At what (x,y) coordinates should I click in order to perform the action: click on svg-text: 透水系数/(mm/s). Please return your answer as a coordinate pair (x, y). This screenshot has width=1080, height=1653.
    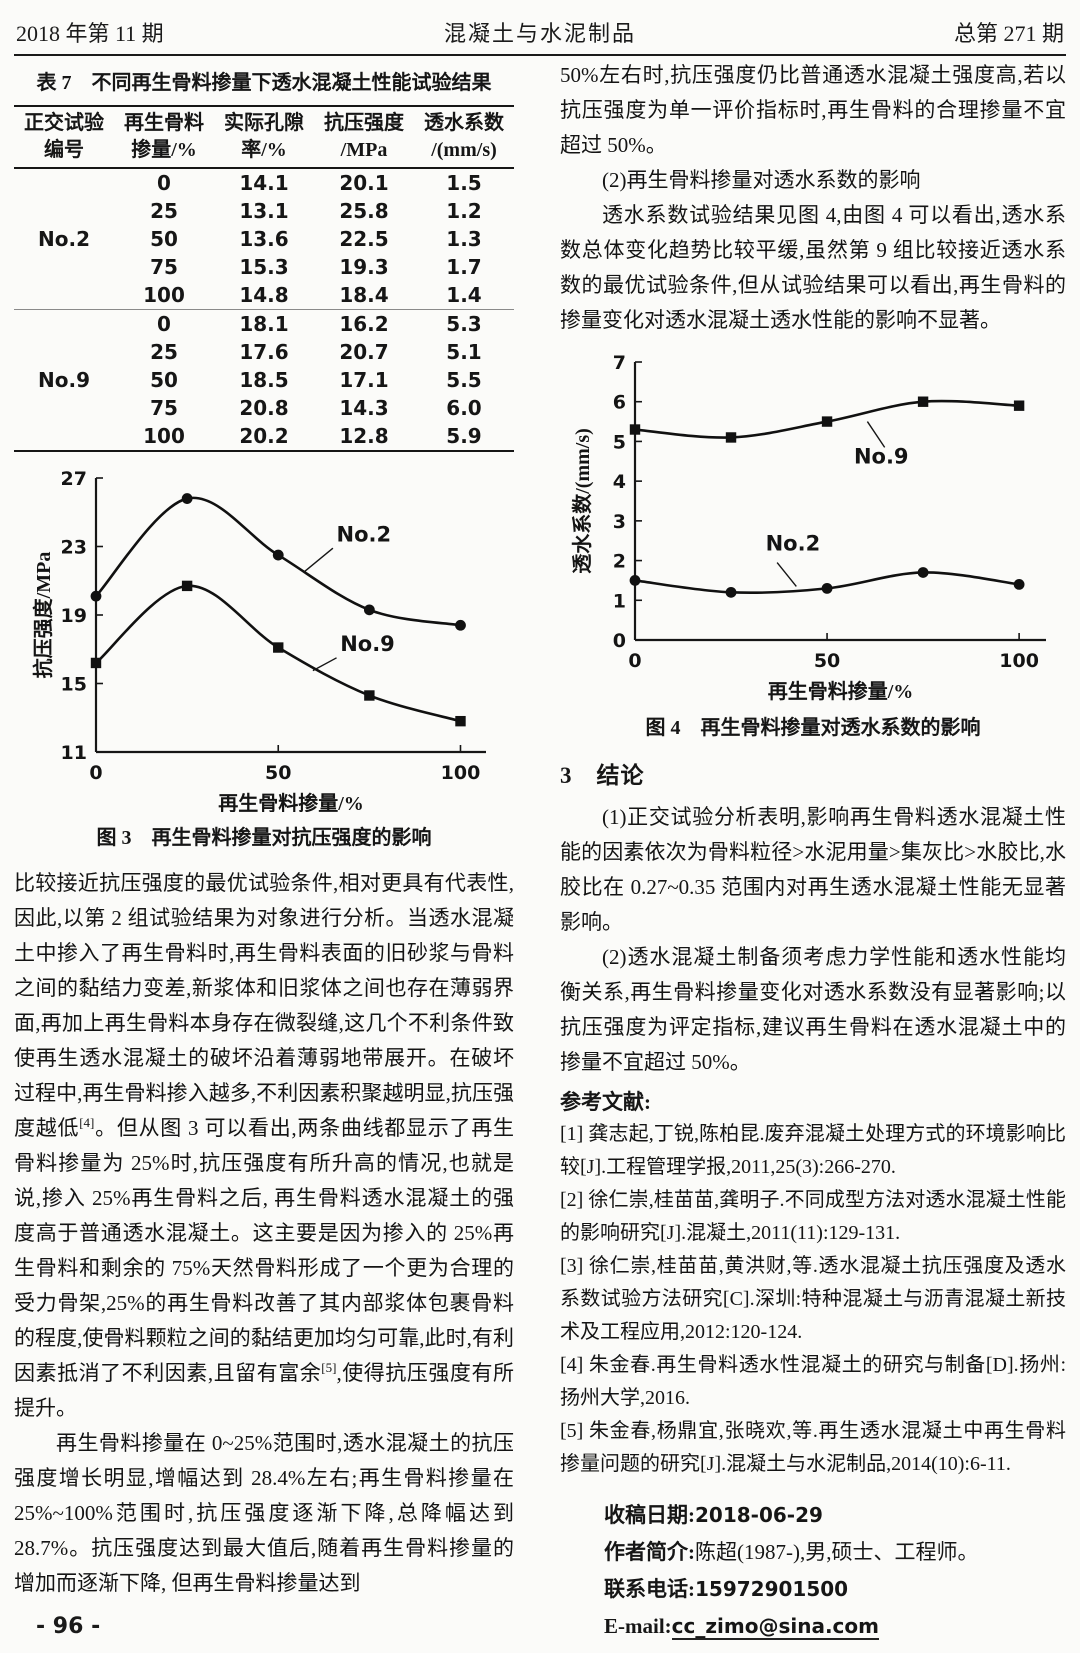
    Looking at the image, I should click on (582, 501).